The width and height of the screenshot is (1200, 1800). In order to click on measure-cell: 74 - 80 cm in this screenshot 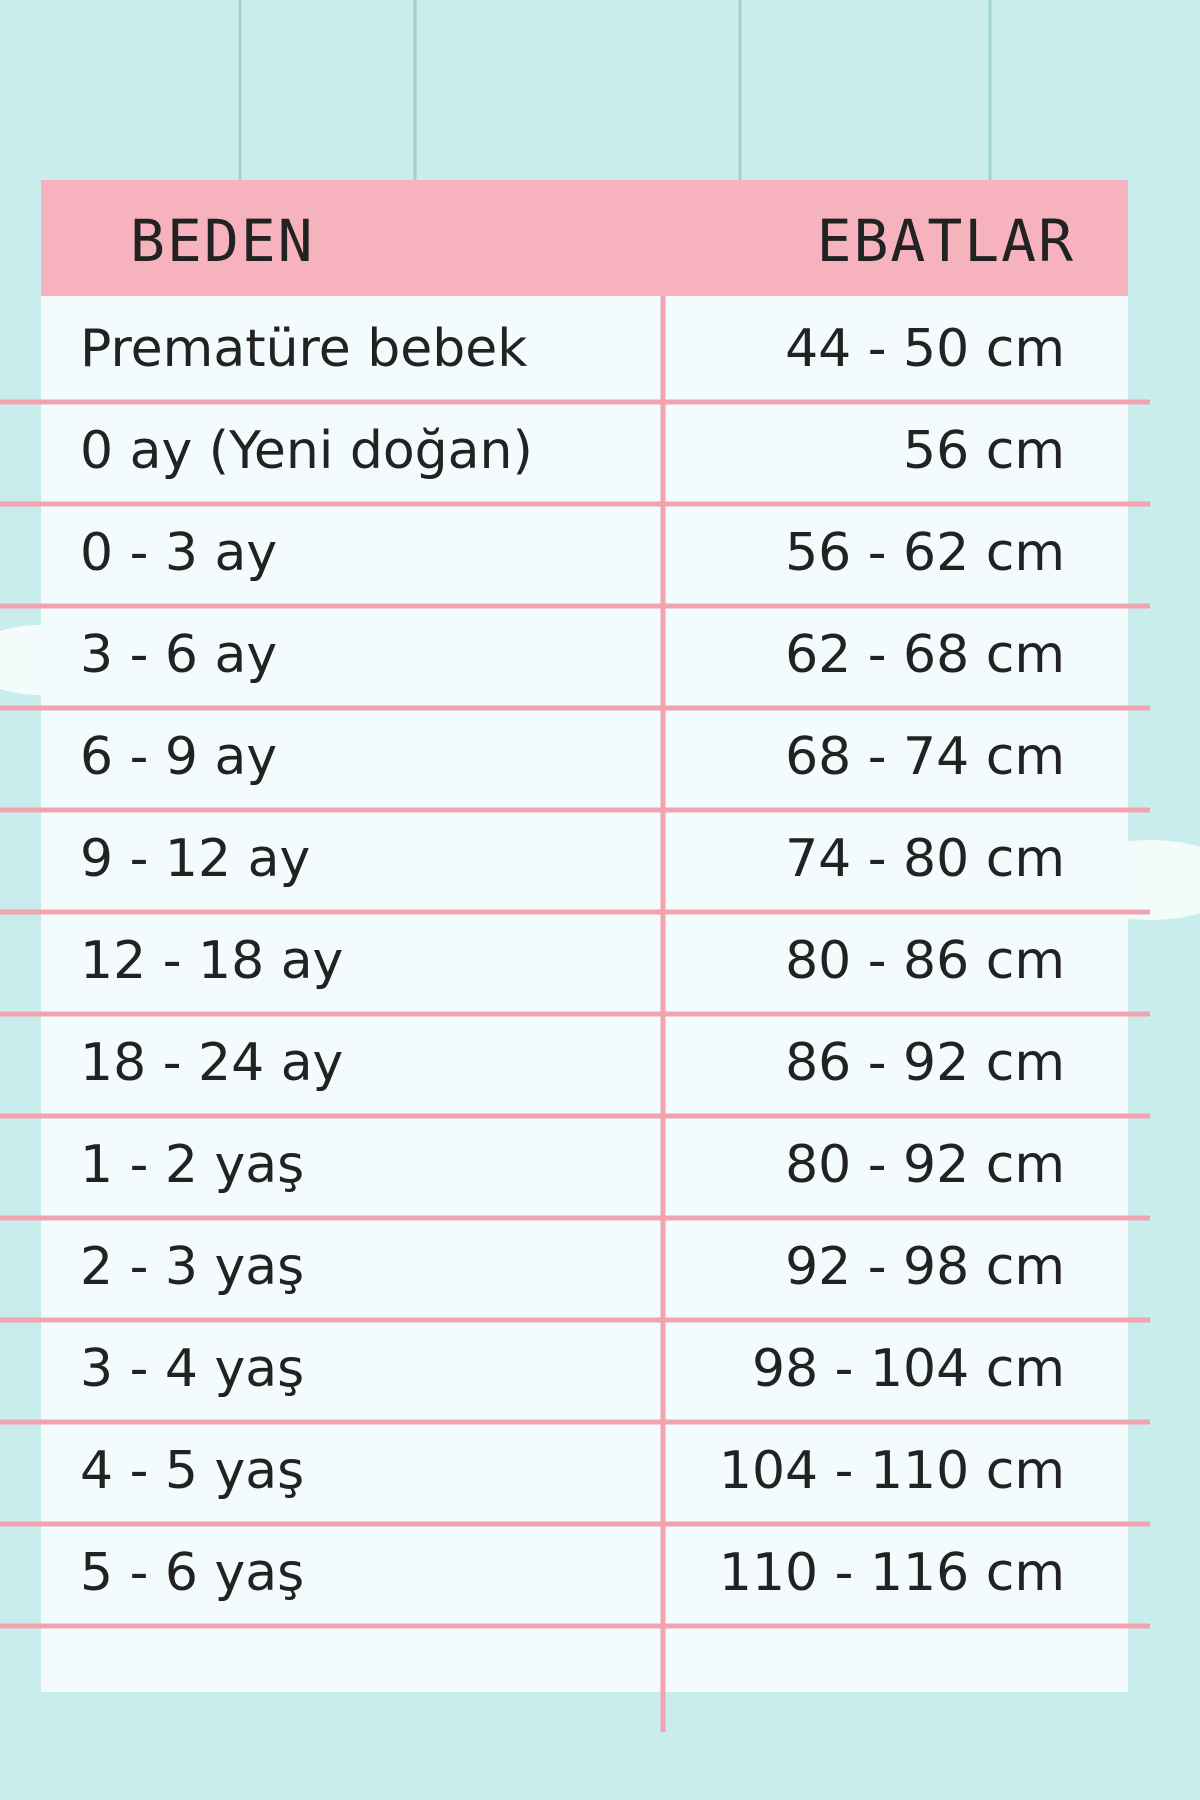, I will do `click(925, 859)`.